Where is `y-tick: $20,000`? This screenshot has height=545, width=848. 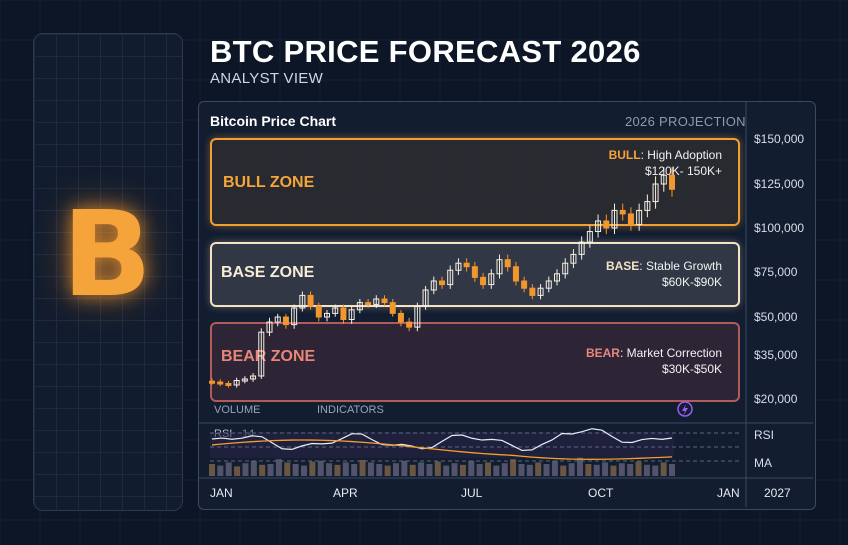 y-tick: $20,000 is located at coordinates (776, 399).